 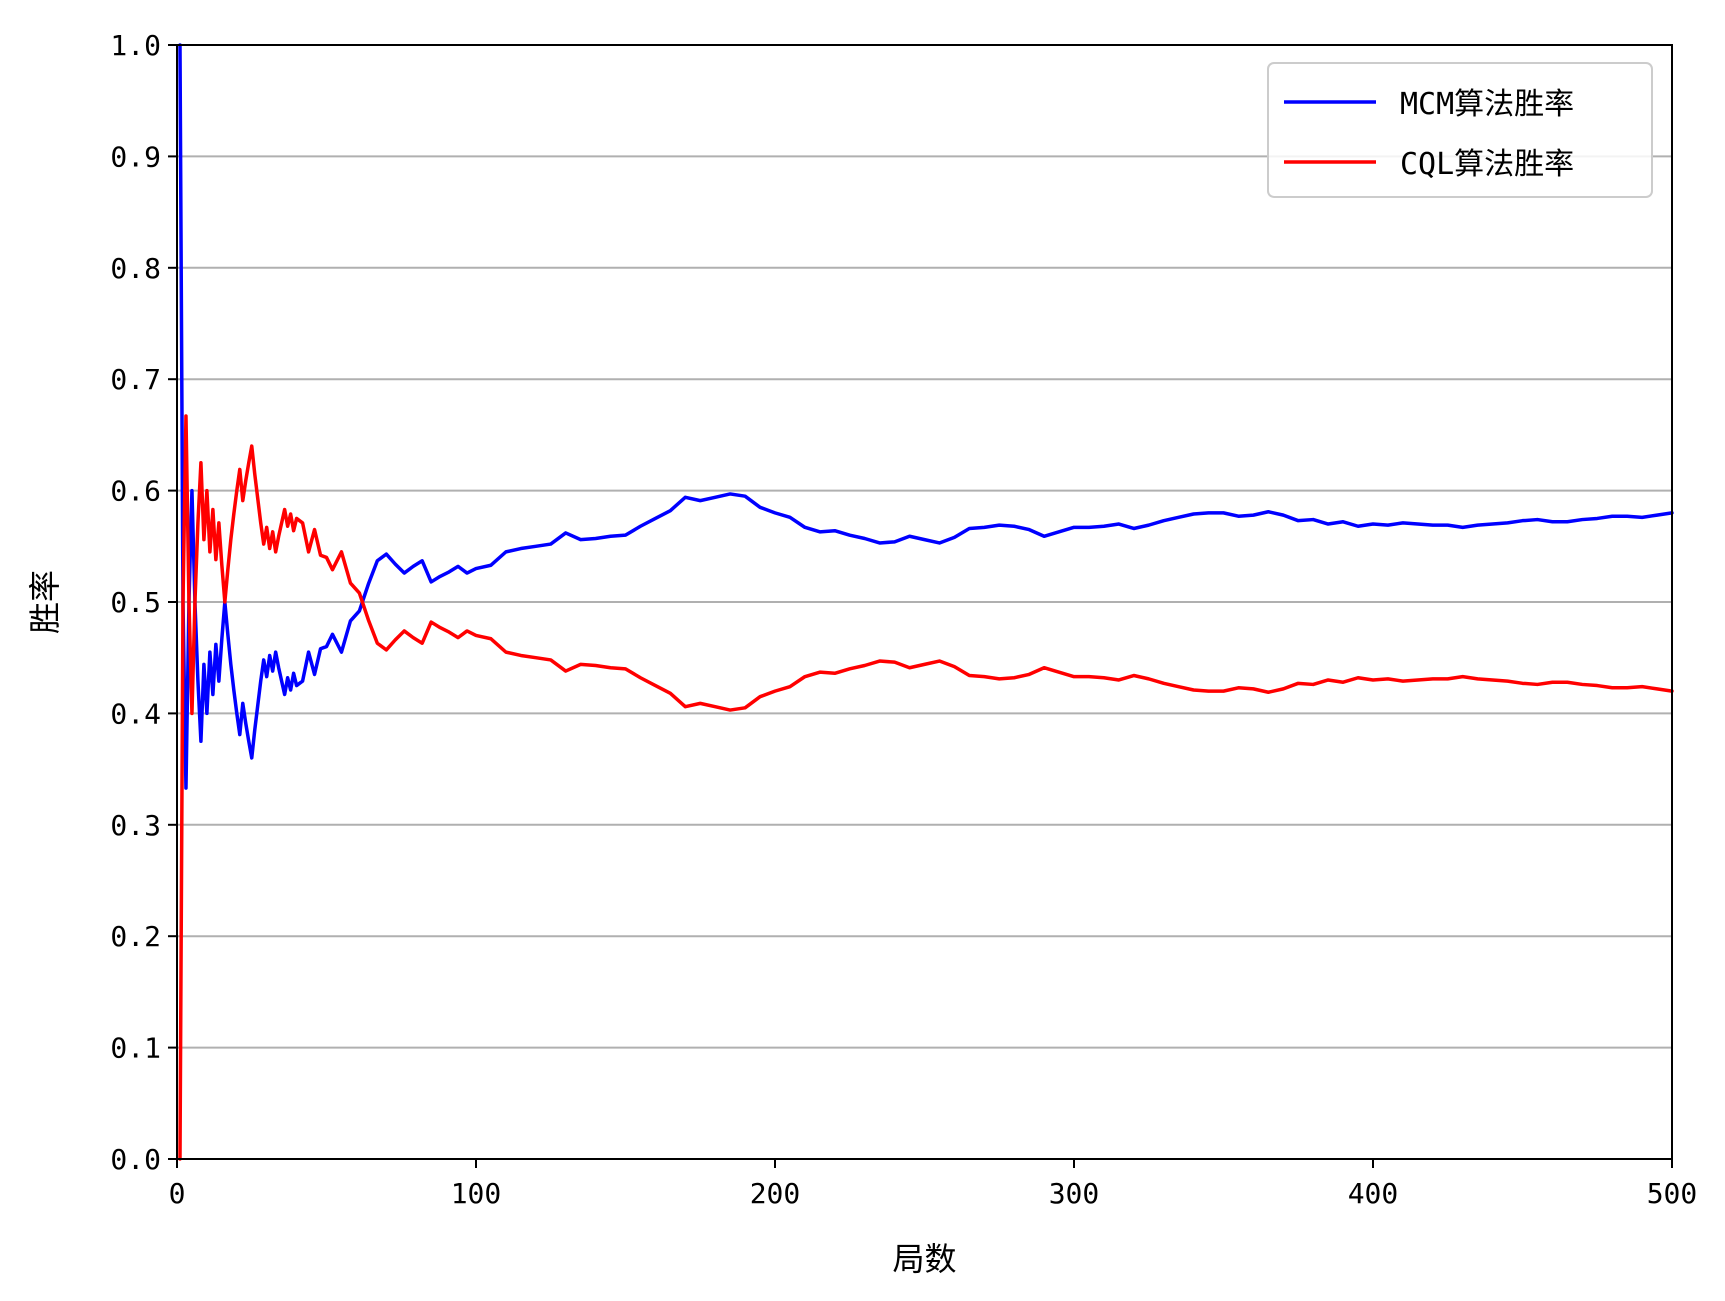 What do you see at coordinates (135, 491) in the screenshot?
I see `y-tick-label: 0.6` at bounding box center [135, 491].